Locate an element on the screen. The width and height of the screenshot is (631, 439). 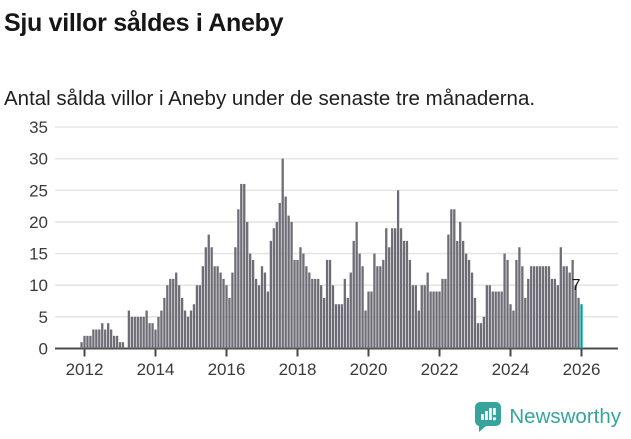
newsworthy-wordmark: Newsworthy is located at coordinates (565, 416).